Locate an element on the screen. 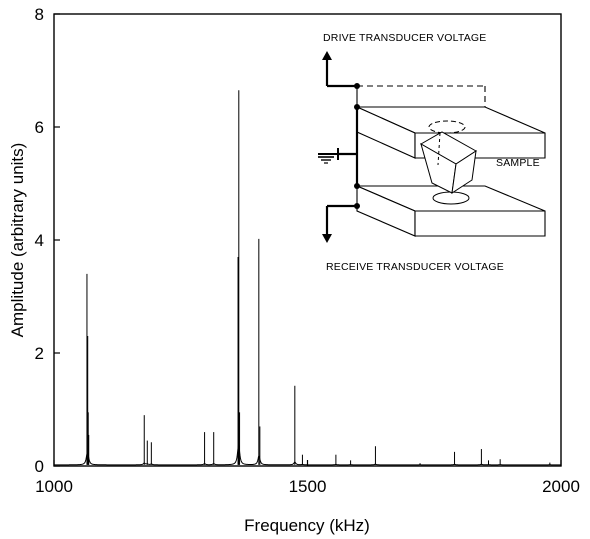 This screenshot has height=539, width=590. receive-transducer-plate is located at coordinates (451, 211).